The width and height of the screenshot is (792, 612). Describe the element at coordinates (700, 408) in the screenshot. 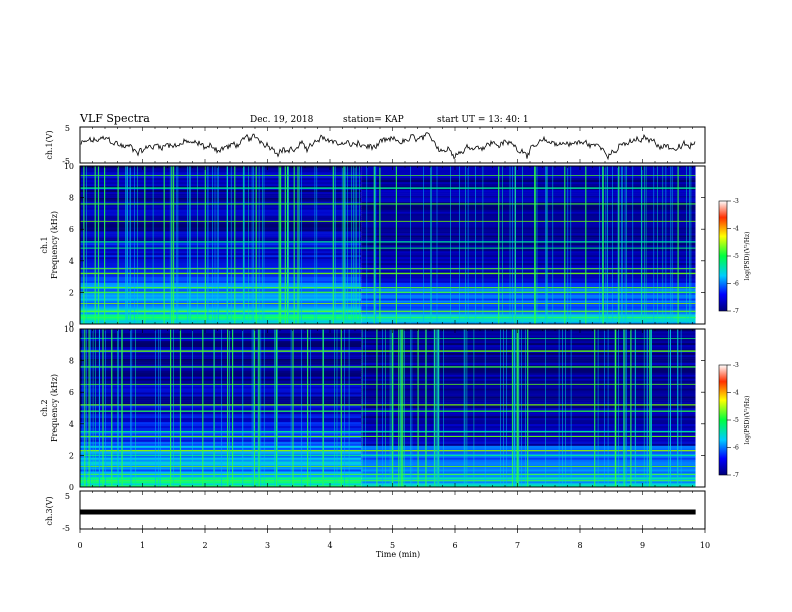

I see `spectrogram-nodata` at that location.